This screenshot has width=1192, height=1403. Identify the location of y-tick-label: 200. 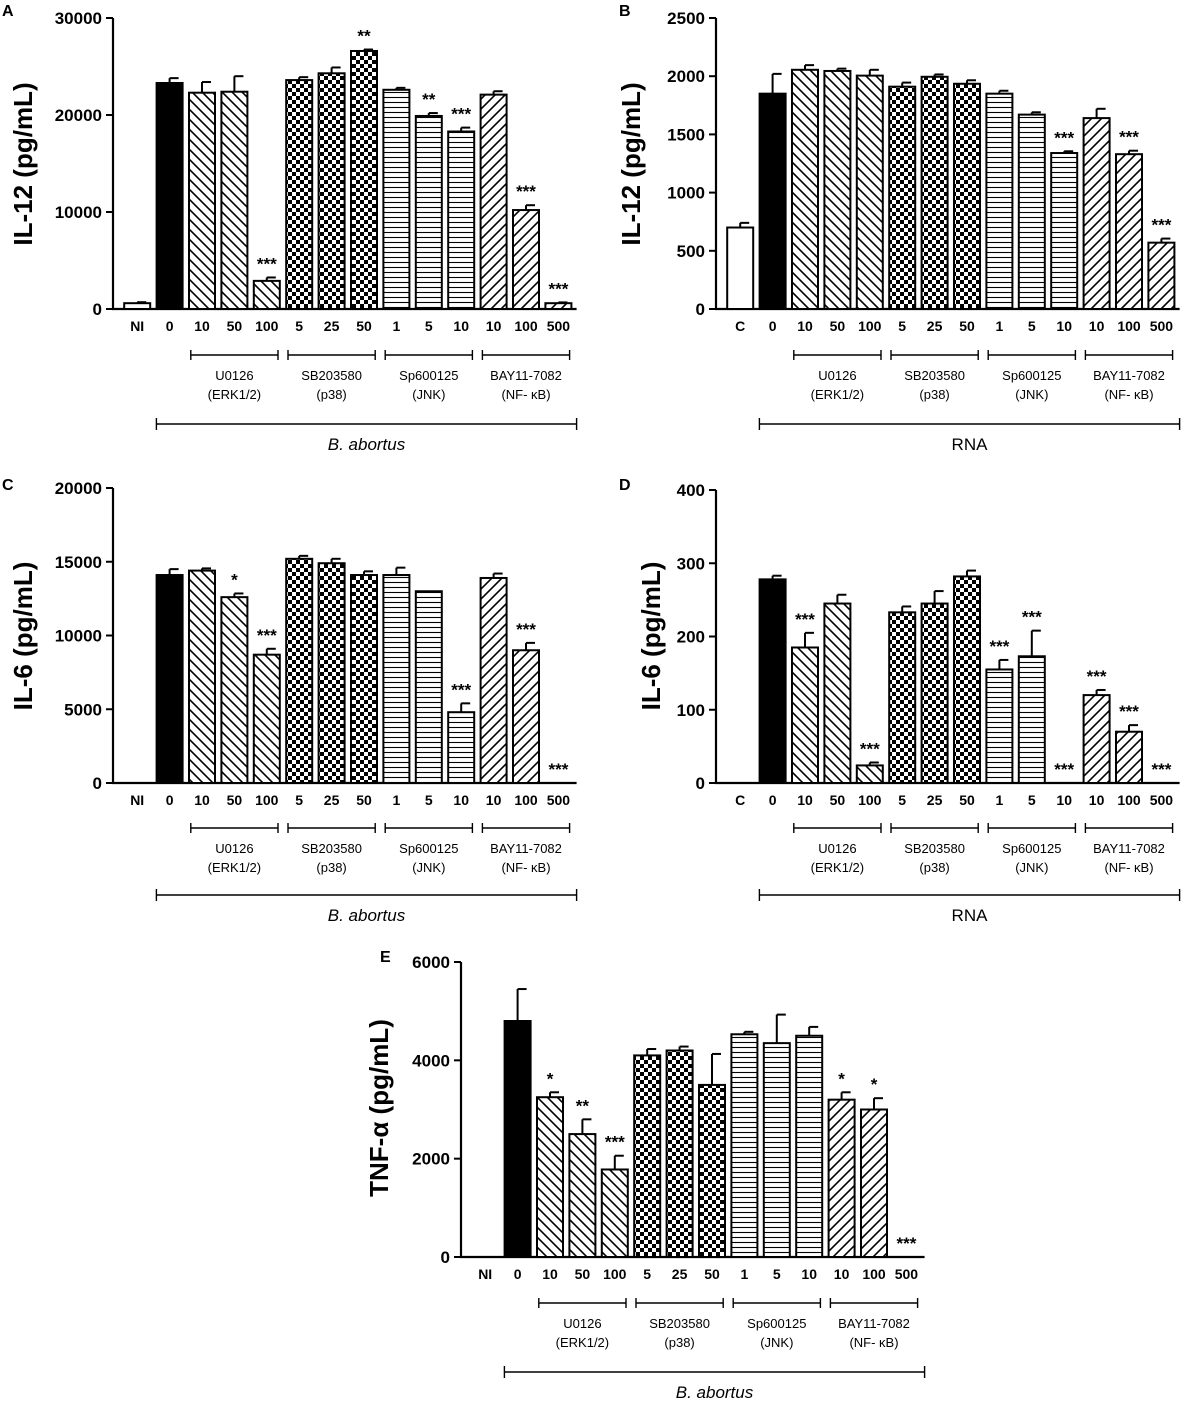
(691, 637).